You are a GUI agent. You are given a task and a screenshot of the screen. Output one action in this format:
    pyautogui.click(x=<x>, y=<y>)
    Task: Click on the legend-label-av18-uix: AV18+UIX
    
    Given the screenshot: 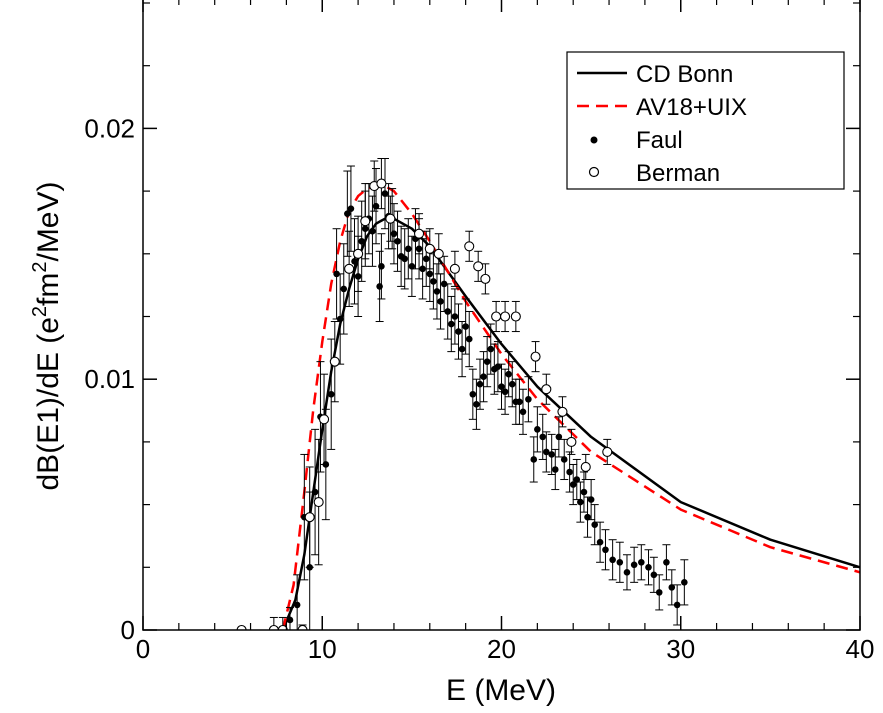 What is the action you would take?
    pyautogui.click(x=691, y=107)
    